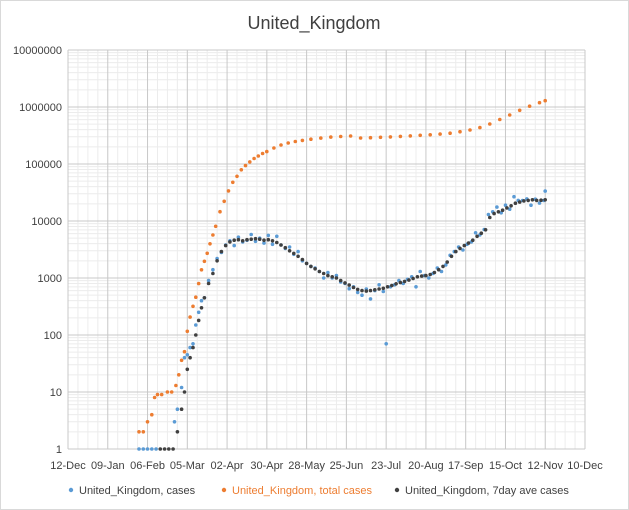  What do you see at coordinates (68, 466) in the screenshot?
I see `x-tick-label: 12-Dec` at bounding box center [68, 466].